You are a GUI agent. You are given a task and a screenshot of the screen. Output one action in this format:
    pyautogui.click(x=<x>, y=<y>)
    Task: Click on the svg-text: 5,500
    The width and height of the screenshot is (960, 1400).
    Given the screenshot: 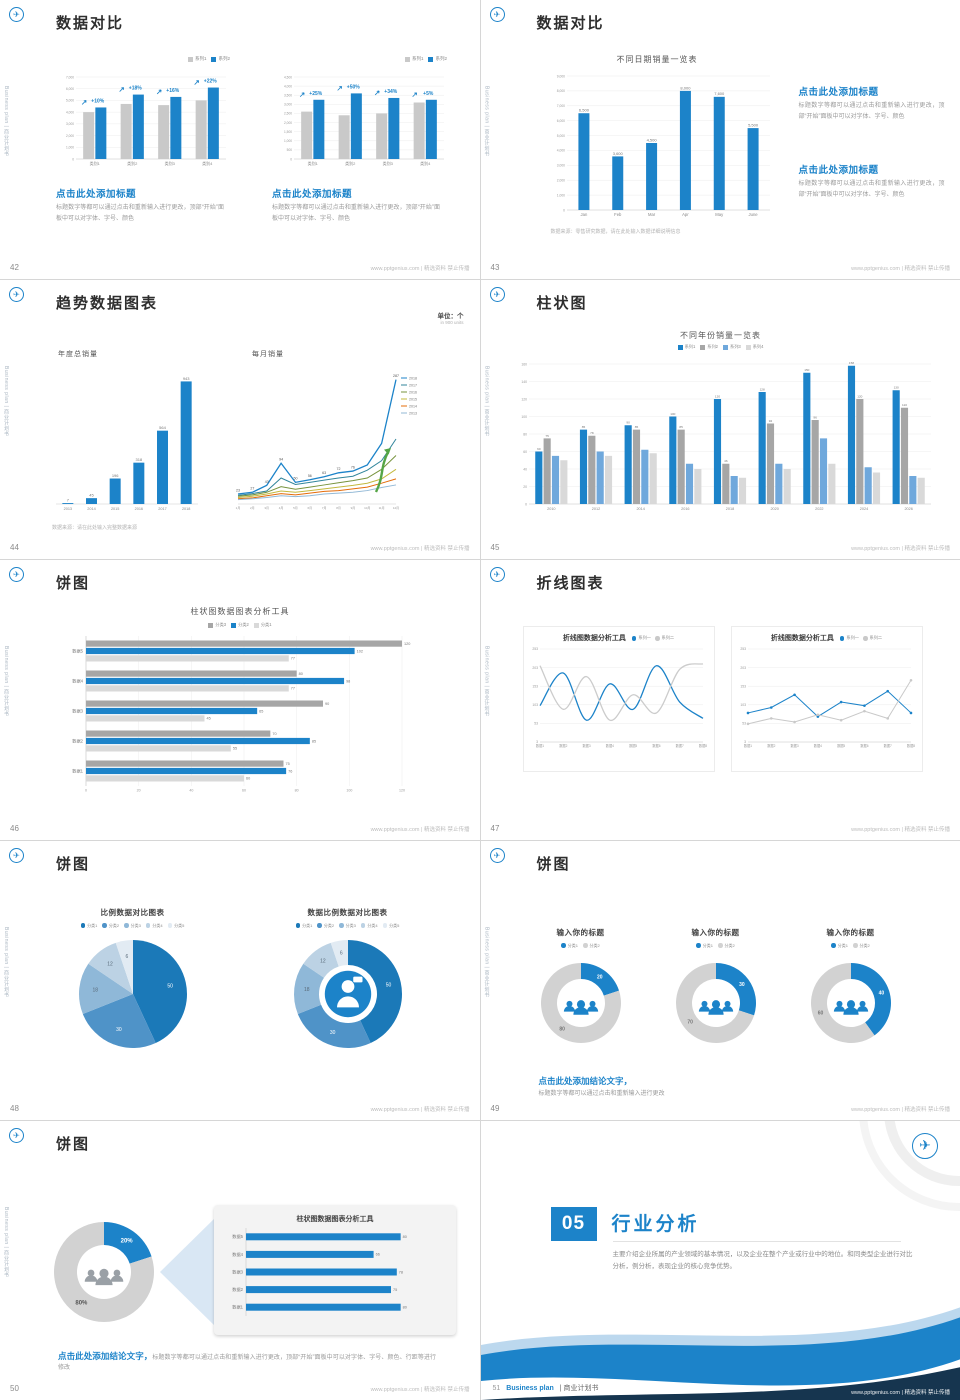 What is the action you would take?
    pyautogui.click(x=753, y=125)
    